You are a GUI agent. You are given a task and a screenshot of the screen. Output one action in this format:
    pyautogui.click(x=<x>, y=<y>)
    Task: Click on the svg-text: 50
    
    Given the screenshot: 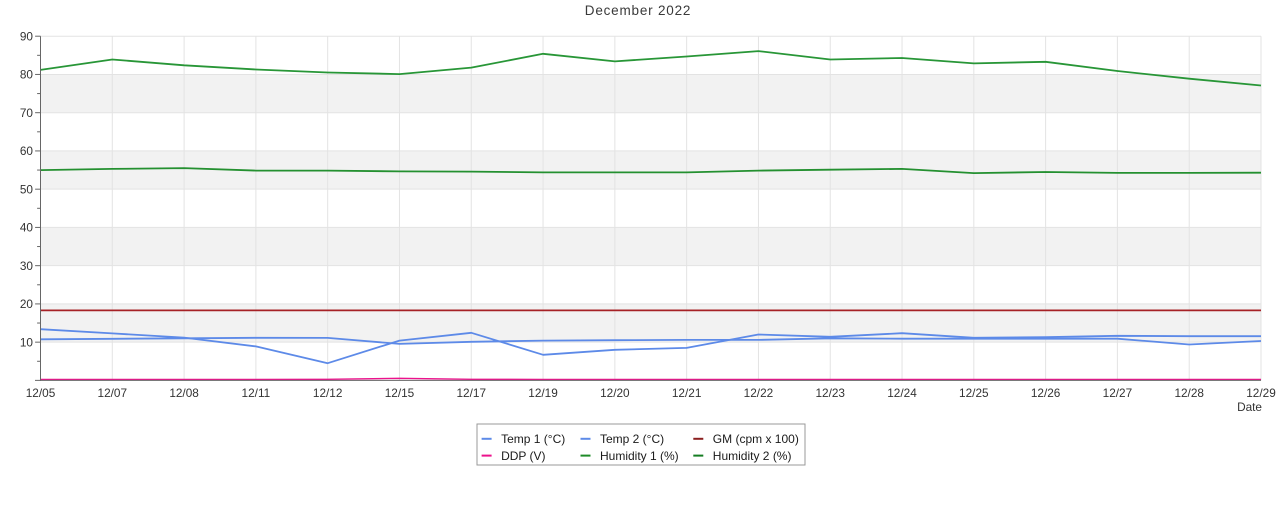 What is the action you would take?
    pyautogui.click(x=27, y=189)
    